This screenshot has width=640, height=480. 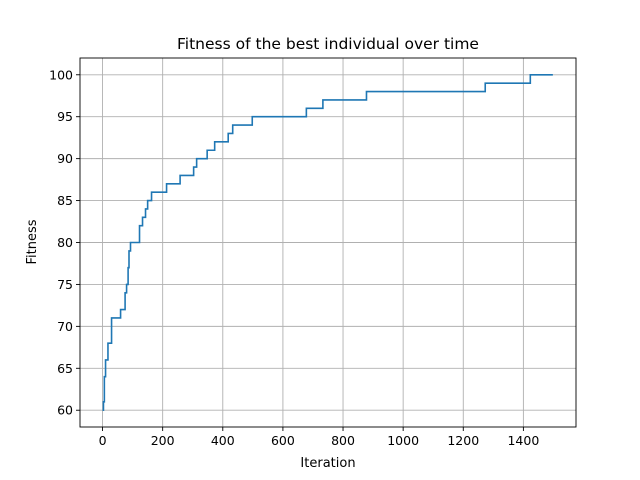 What do you see at coordinates (403, 440) in the screenshot?
I see `x-tick-label: 1000` at bounding box center [403, 440].